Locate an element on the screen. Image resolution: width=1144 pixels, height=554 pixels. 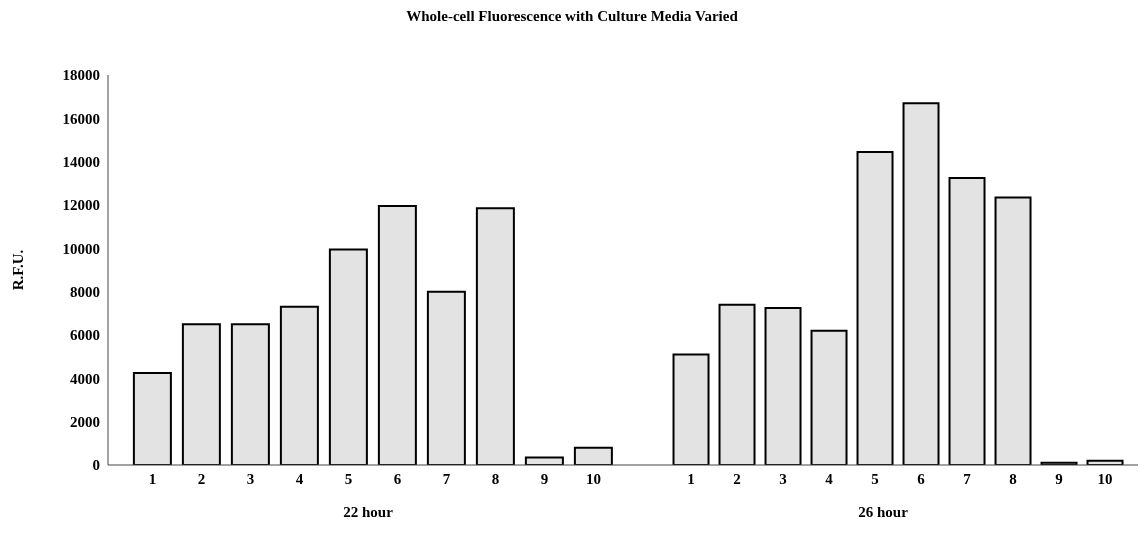
y-tick-label: 12000 is located at coordinates (81, 205).